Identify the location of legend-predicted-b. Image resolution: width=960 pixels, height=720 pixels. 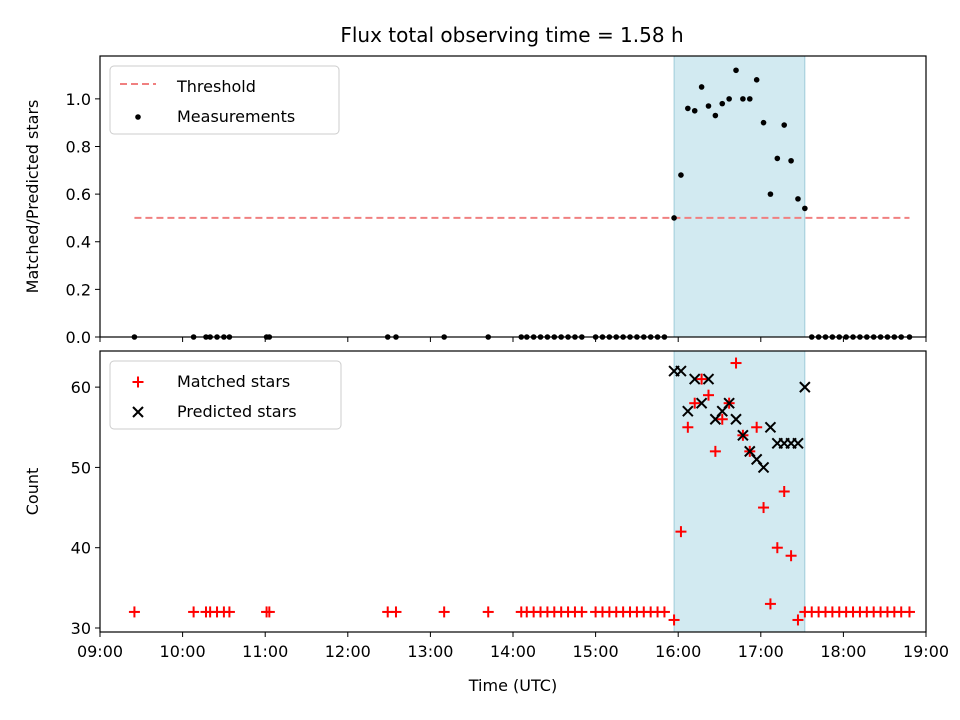
(138, 412).